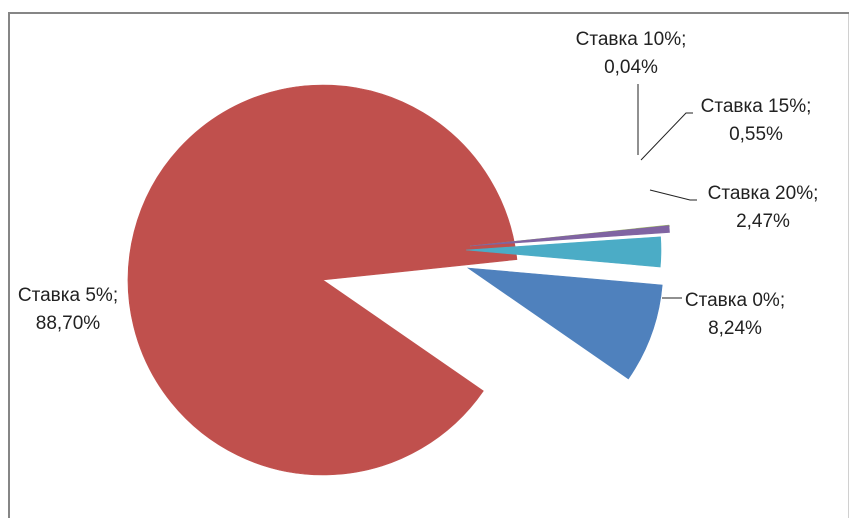 The width and height of the screenshot is (851, 520). What do you see at coordinates (68, 295) in the screenshot?
I see `slice-label-name-1: Ставка 5%;` at bounding box center [68, 295].